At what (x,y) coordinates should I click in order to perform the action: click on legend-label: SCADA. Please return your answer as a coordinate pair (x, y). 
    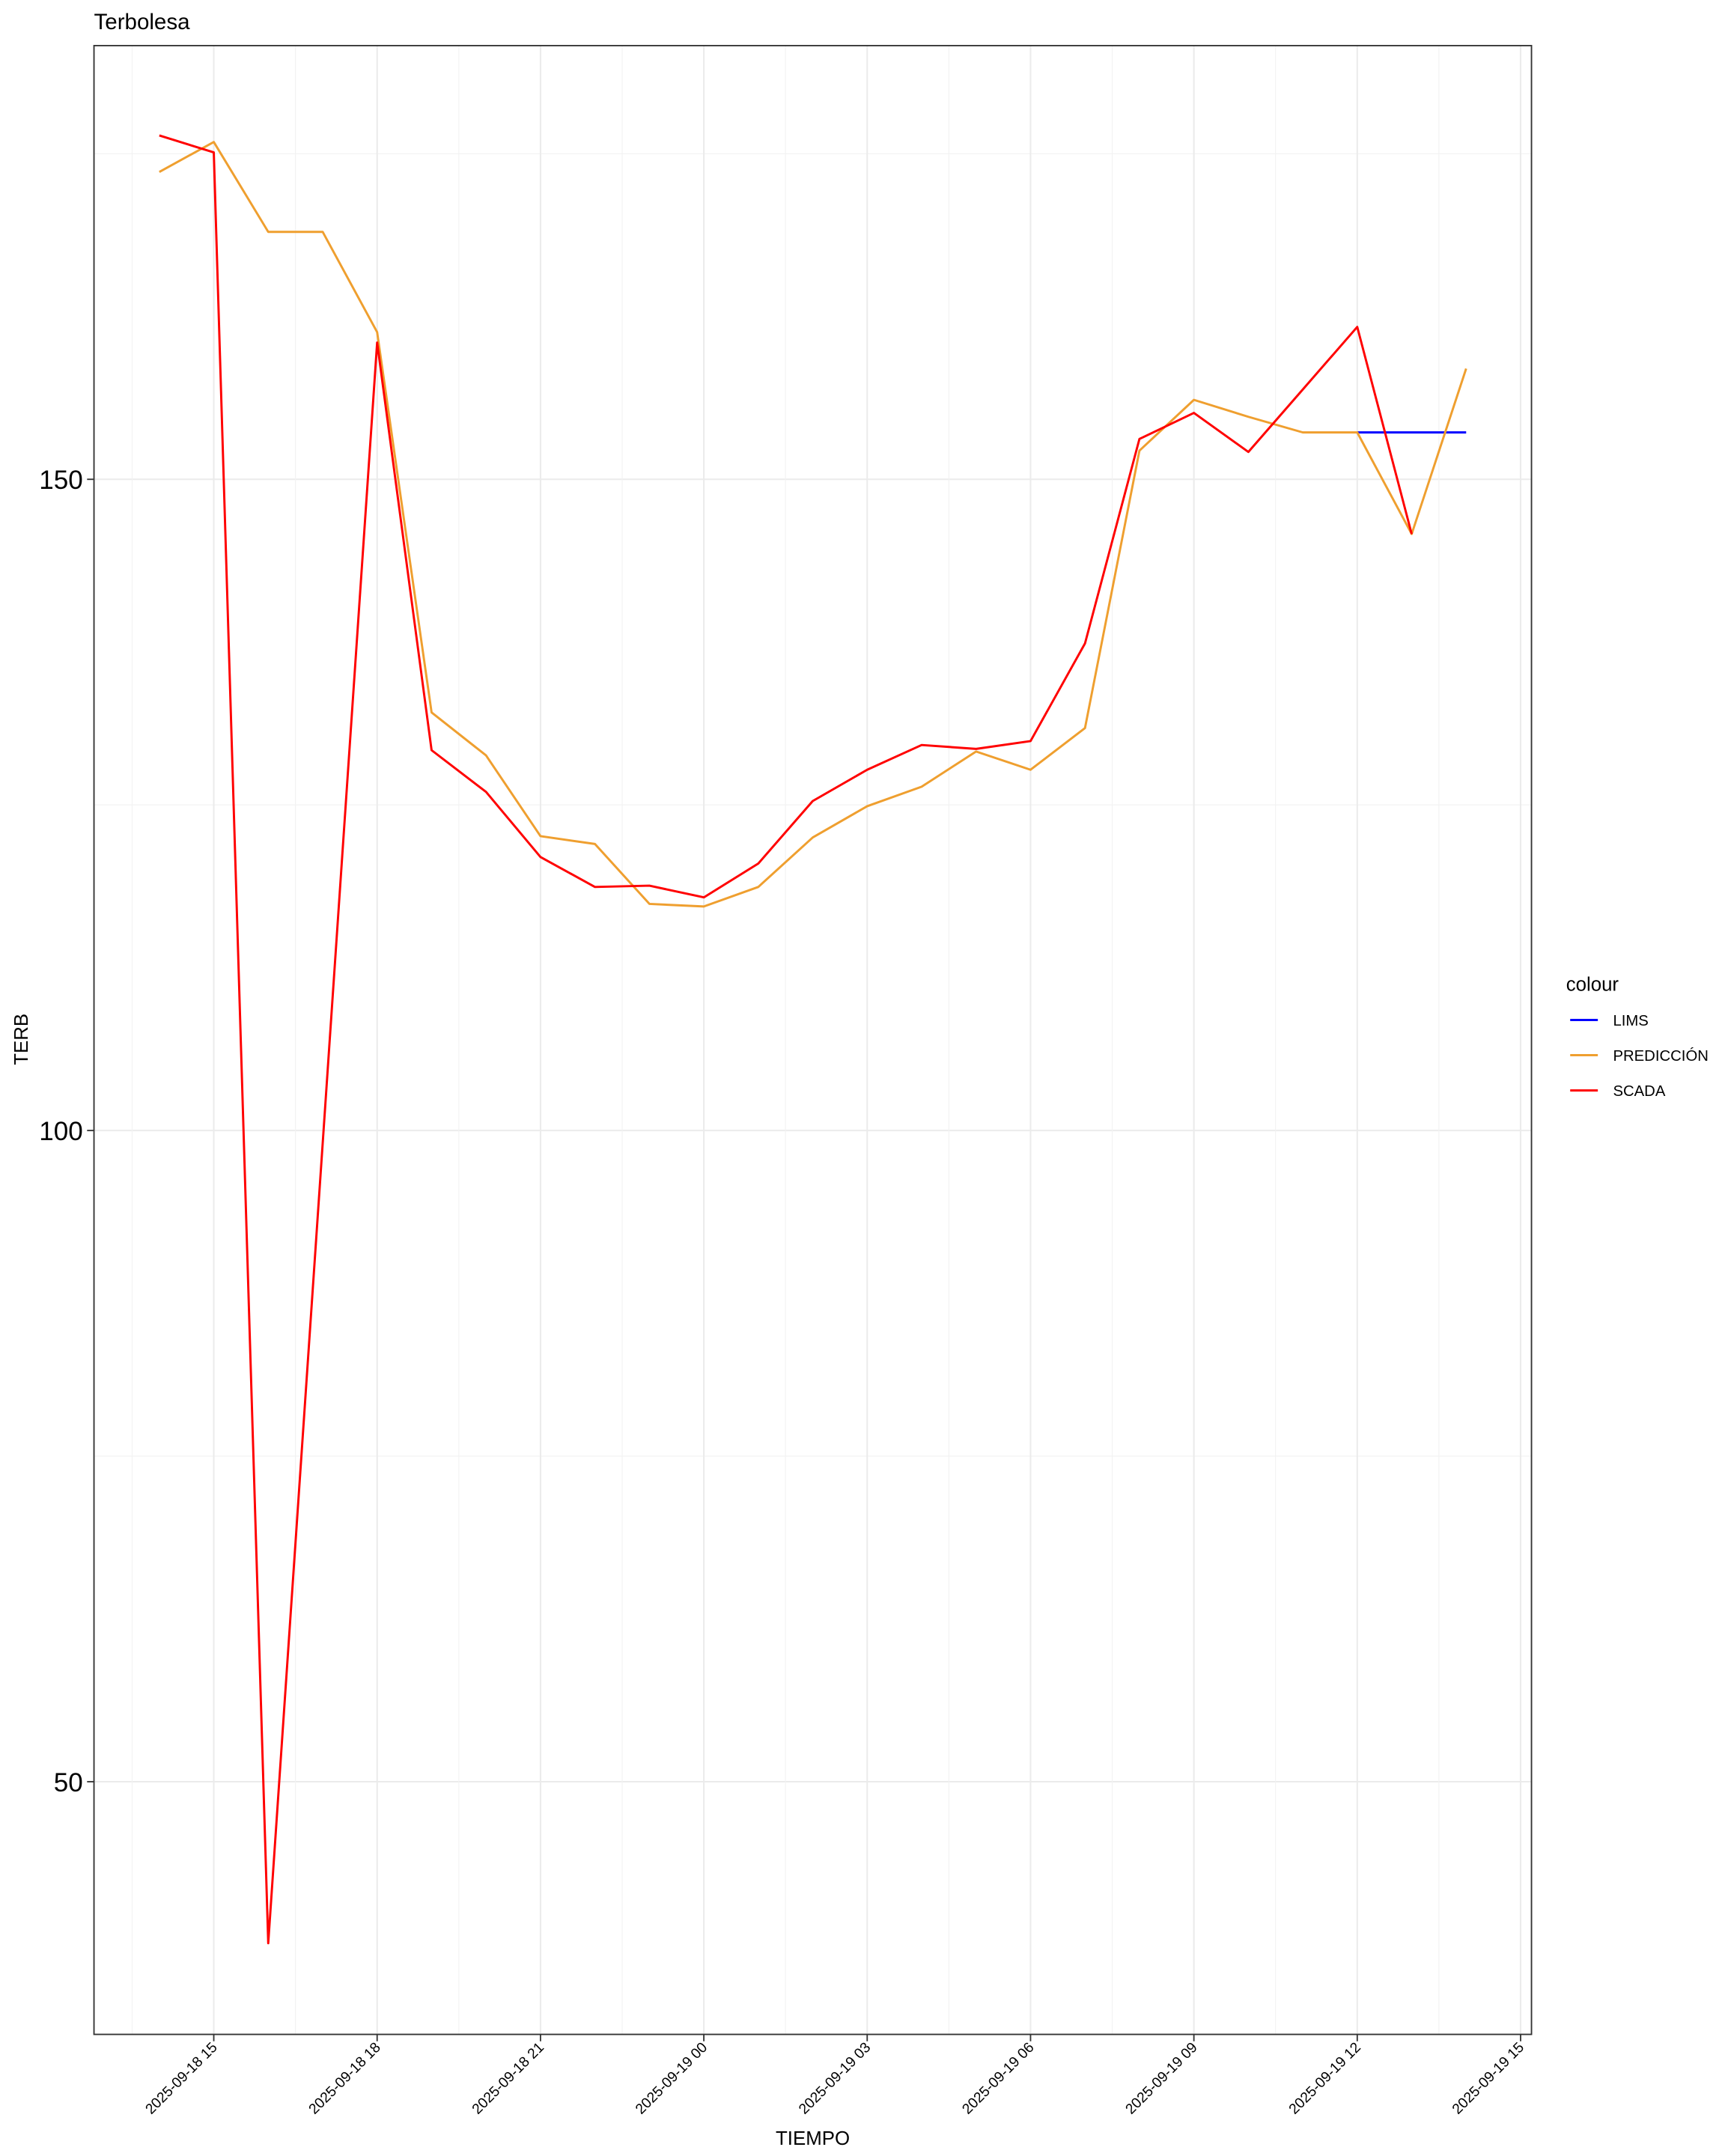
    Looking at the image, I should click on (1639, 1091).